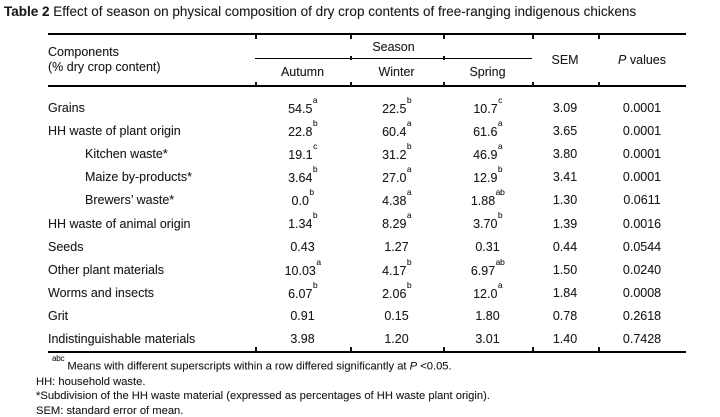 The width and height of the screenshot is (720, 417). I want to click on season-value: 60.4a, so click(397, 128).